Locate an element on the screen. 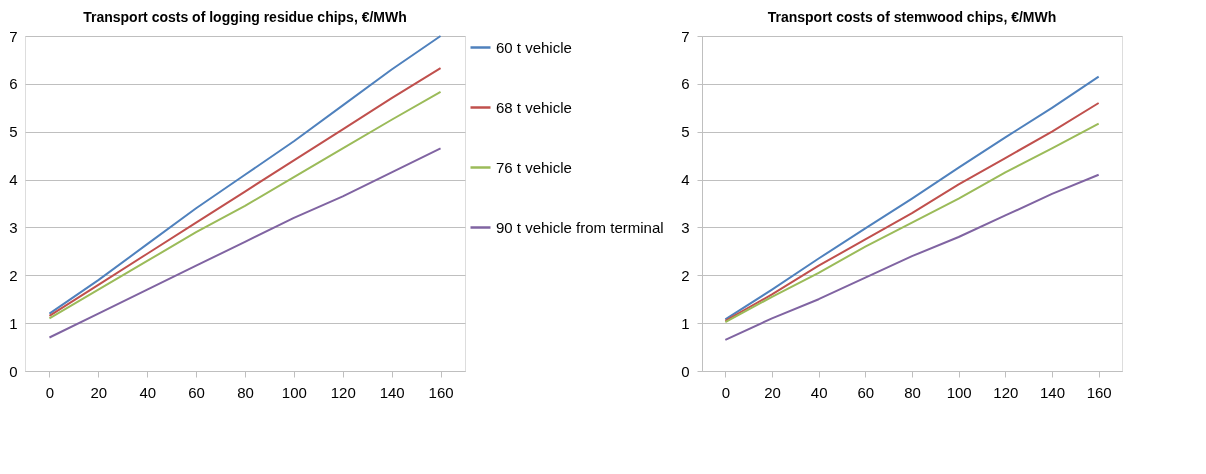  legend-label: 60 t vehicle is located at coordinates (534, 47).